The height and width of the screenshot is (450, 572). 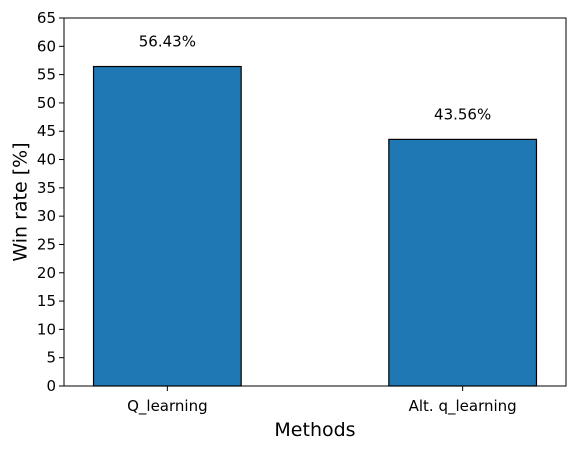 I want to click on y-tick-label: 35, so click(x=46, y=188).